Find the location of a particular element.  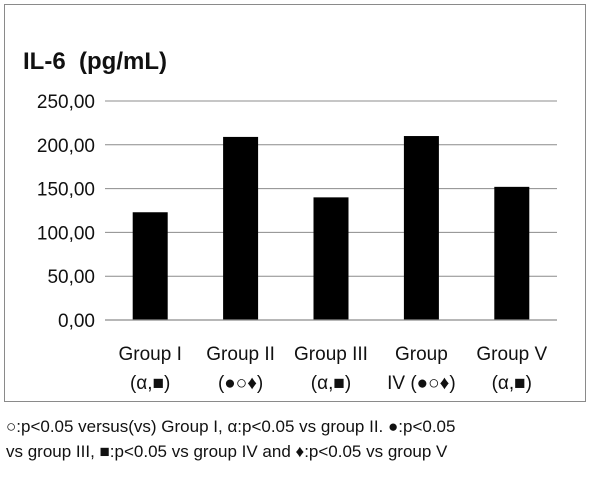

chart-title: IL-6 (pg/mL) is located at coordinates (95, 61).